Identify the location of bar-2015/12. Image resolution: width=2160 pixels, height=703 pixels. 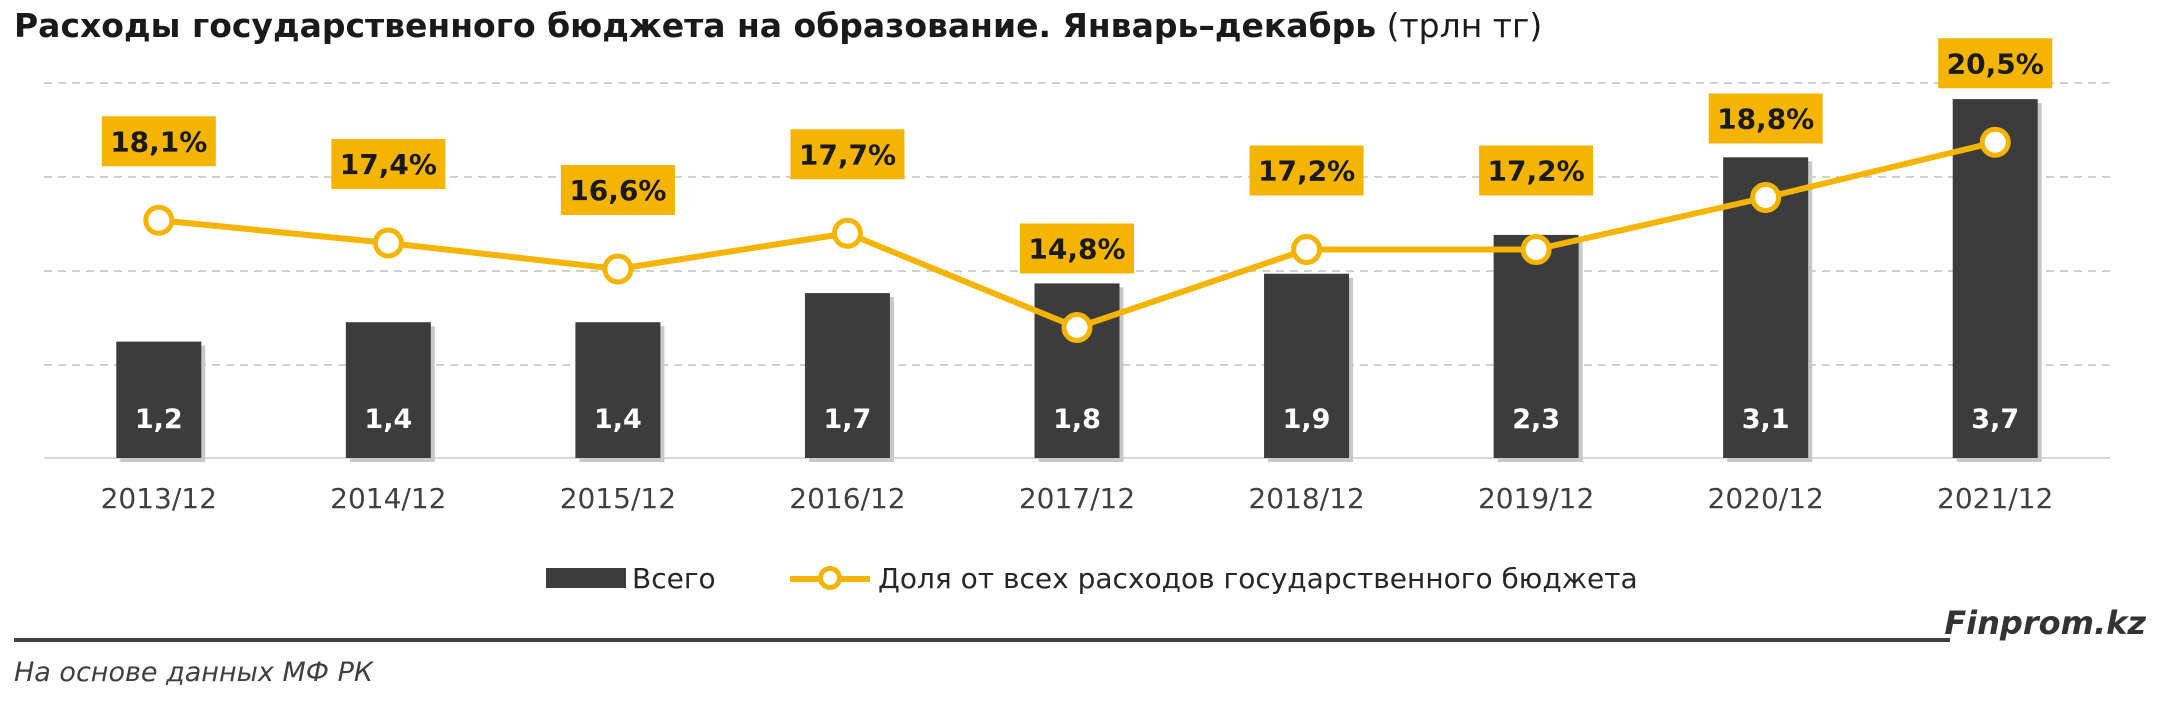
(618, 390).